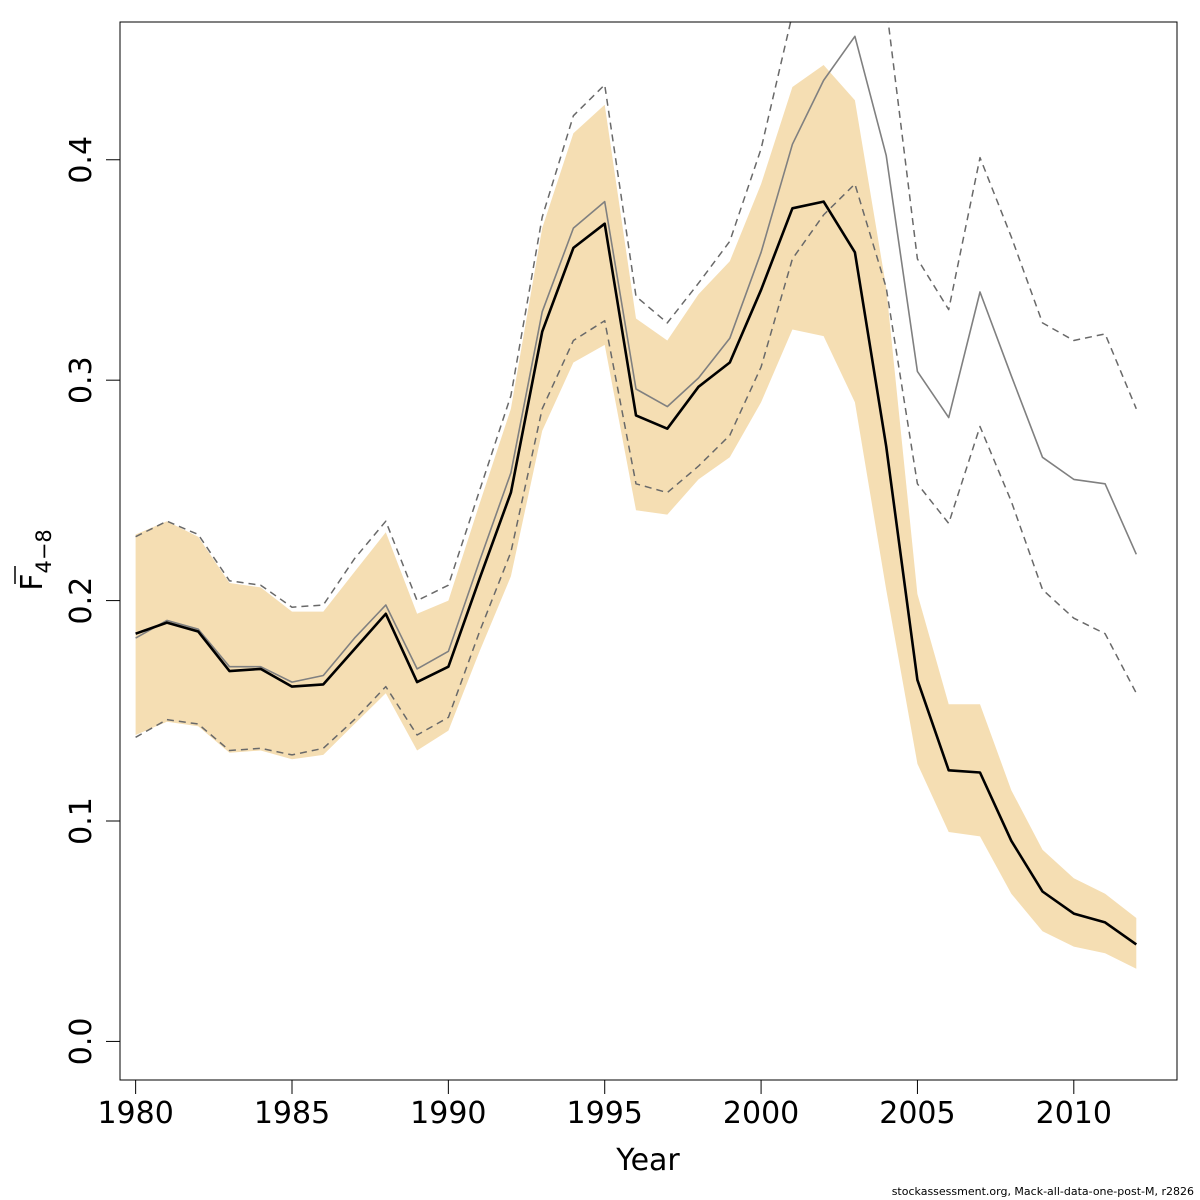 The height and width of the screenshot is (1200, 1200). Describe the element at coordinates (647, 1160) in the screenshot. I see `x-axis-title: Year` at that location.